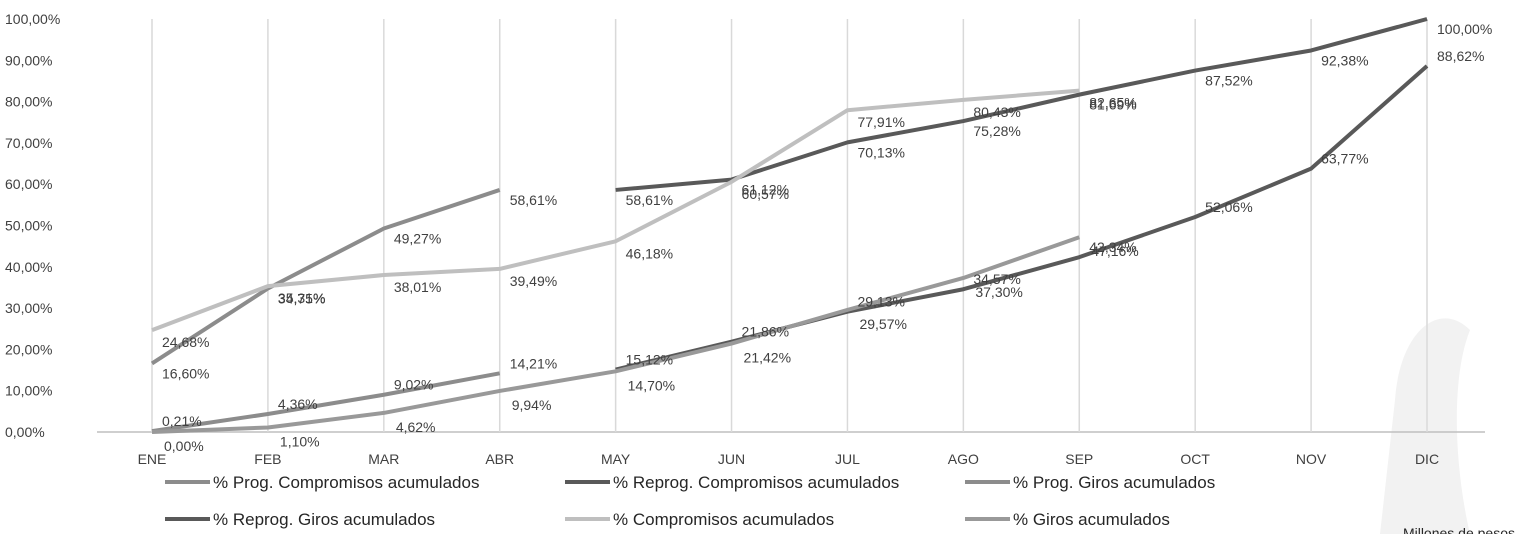 This screenshot has width=1517, height=534. Describe the element at coordinates (417, 239) in the screenshot. I see `data-label: 49,27%` at that location.